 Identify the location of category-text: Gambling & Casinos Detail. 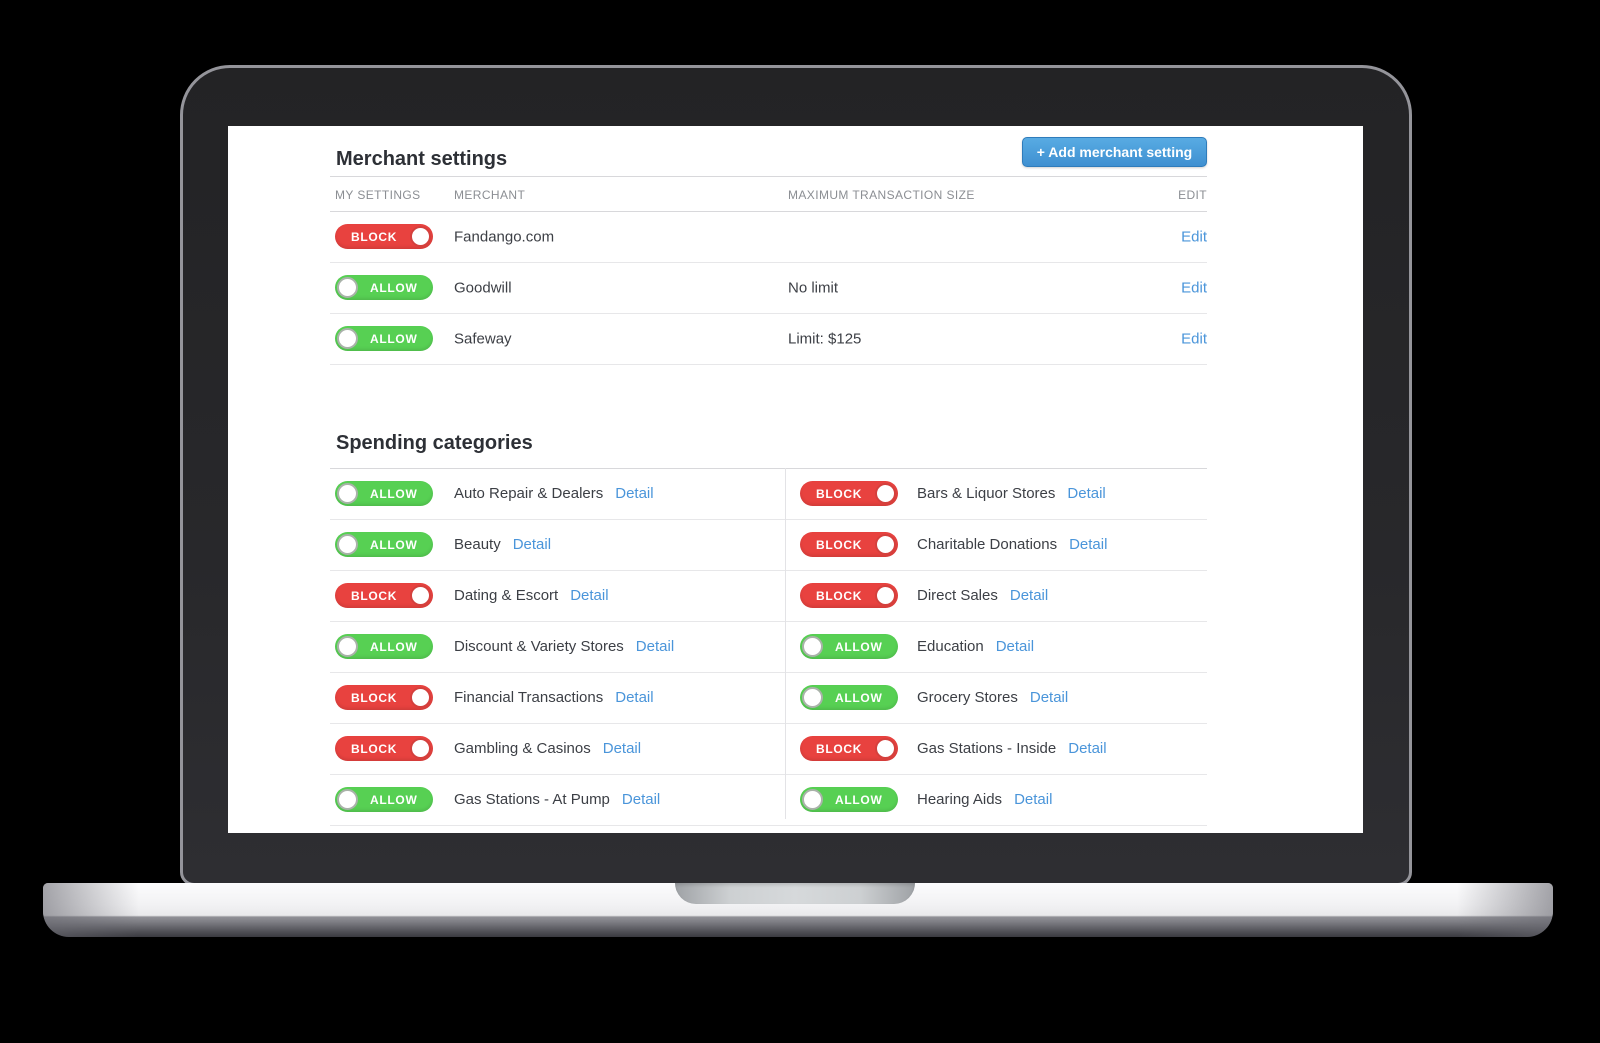
(547, 749).